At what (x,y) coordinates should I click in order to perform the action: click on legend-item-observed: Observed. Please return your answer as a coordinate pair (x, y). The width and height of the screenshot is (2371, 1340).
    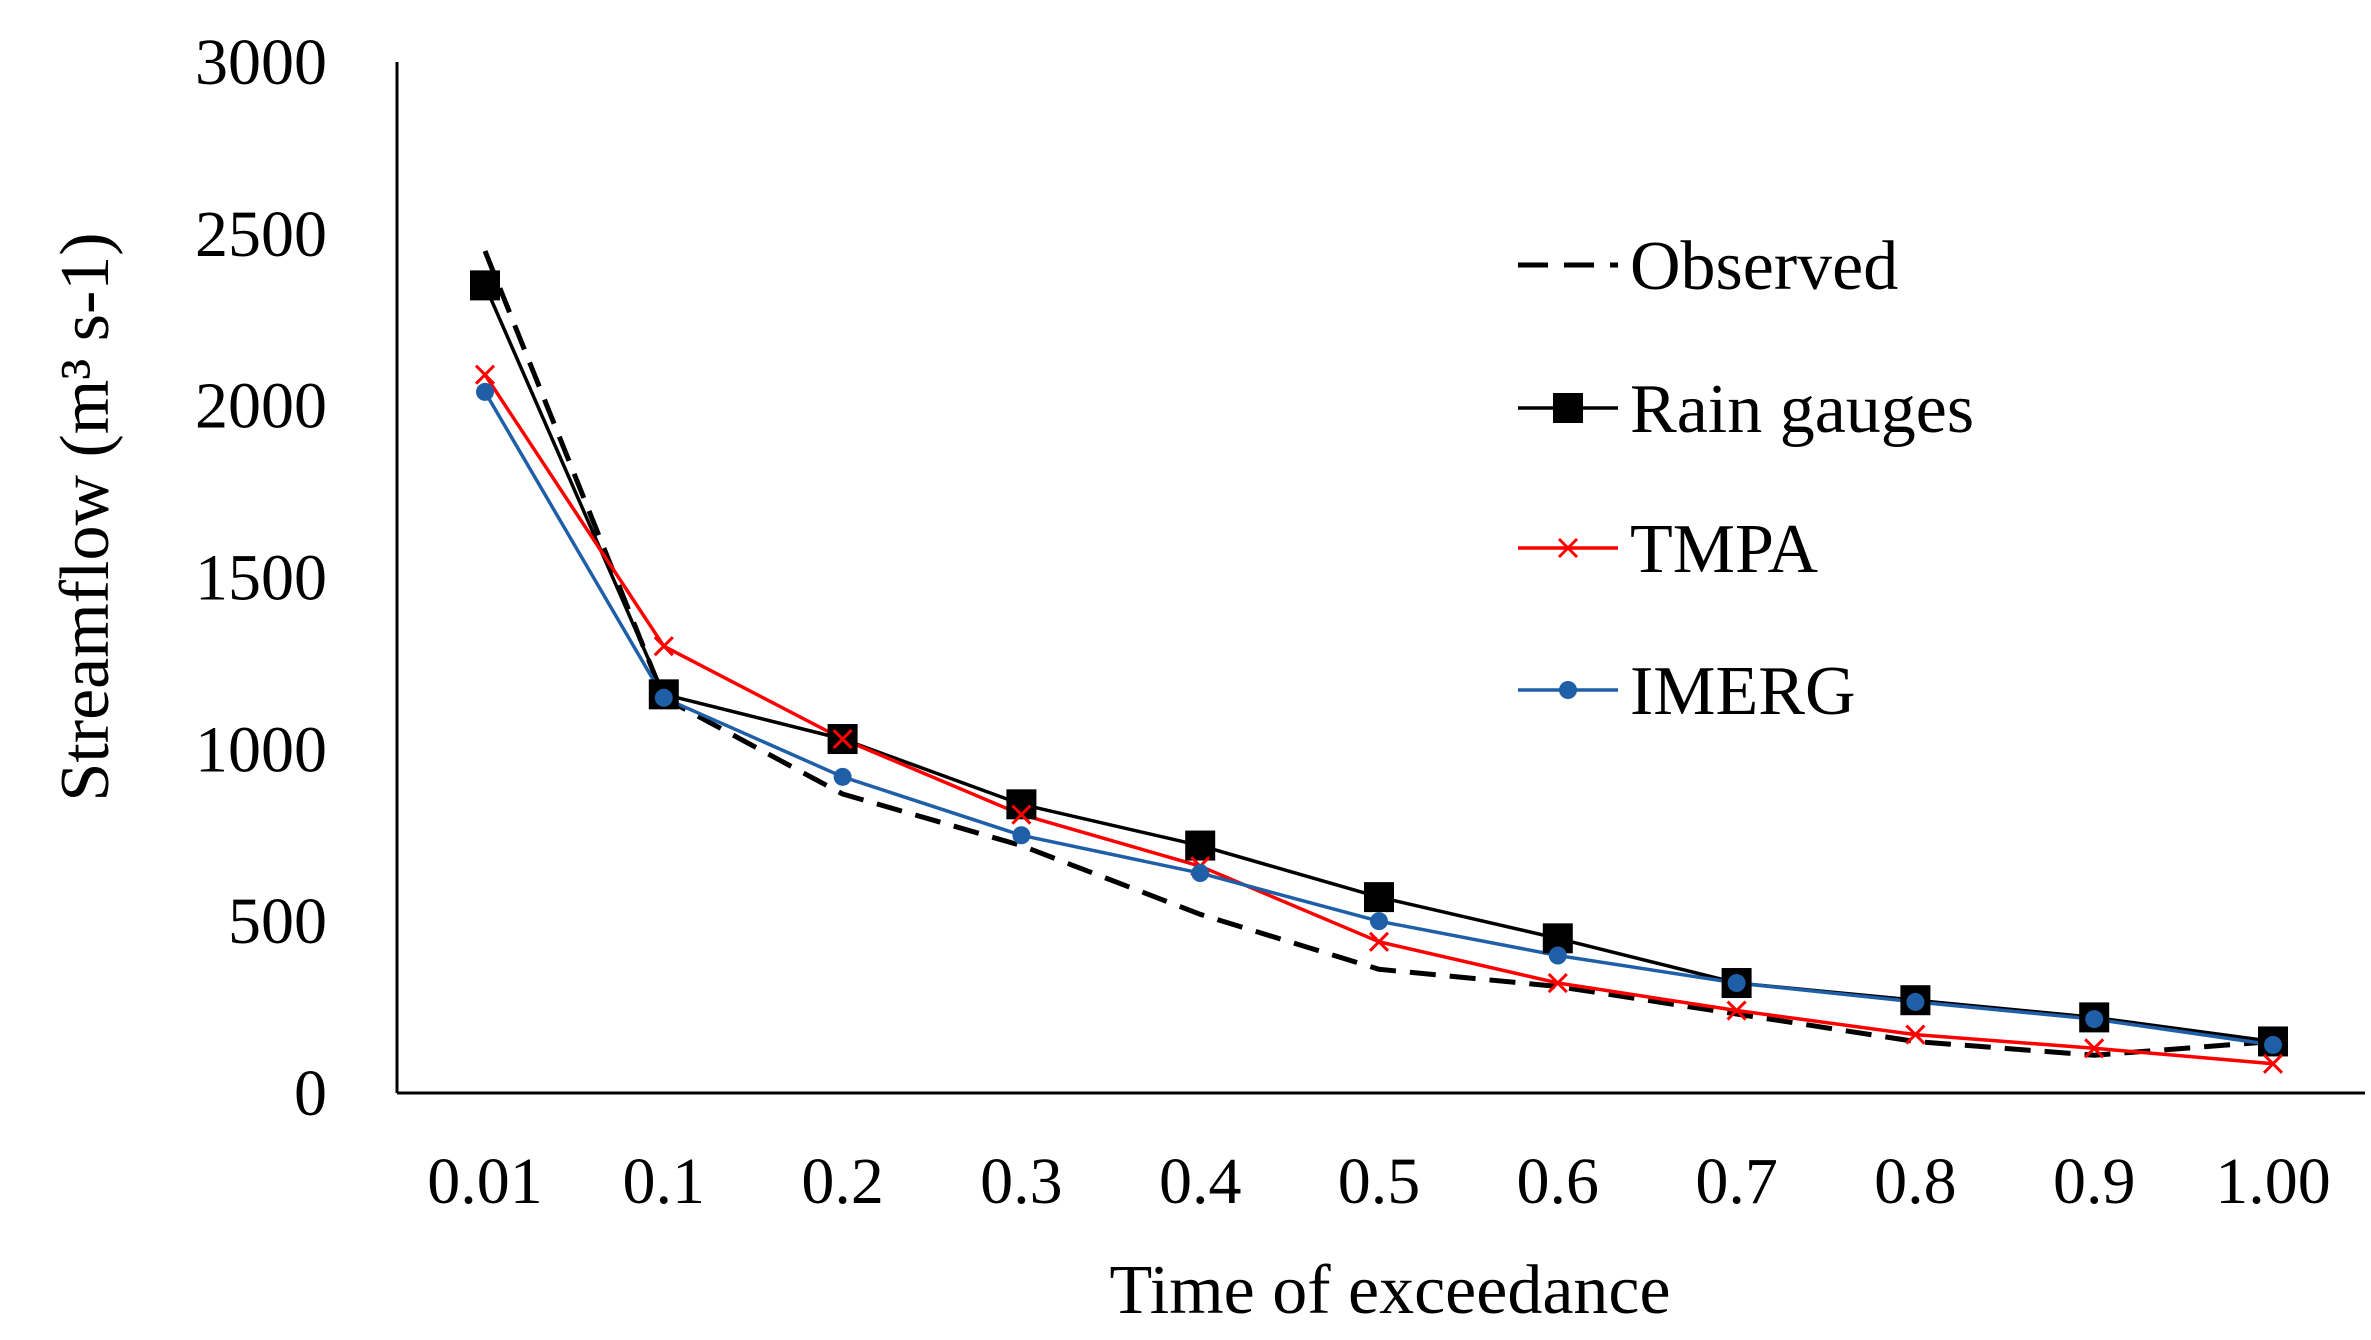
    Looking at the image, I should click on (1708, 266).